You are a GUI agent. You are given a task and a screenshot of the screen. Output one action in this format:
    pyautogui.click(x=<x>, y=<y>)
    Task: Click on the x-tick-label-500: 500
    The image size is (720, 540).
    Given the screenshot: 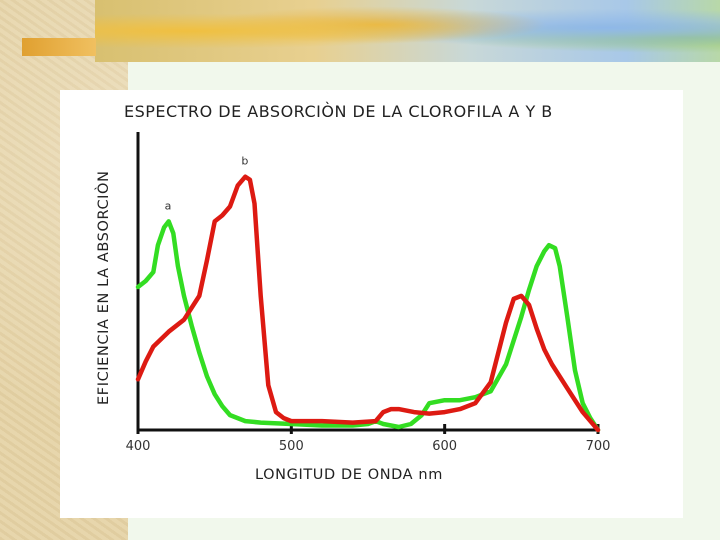 What is the action you would take?
    pyautogui.click(x=291, y=446)
    